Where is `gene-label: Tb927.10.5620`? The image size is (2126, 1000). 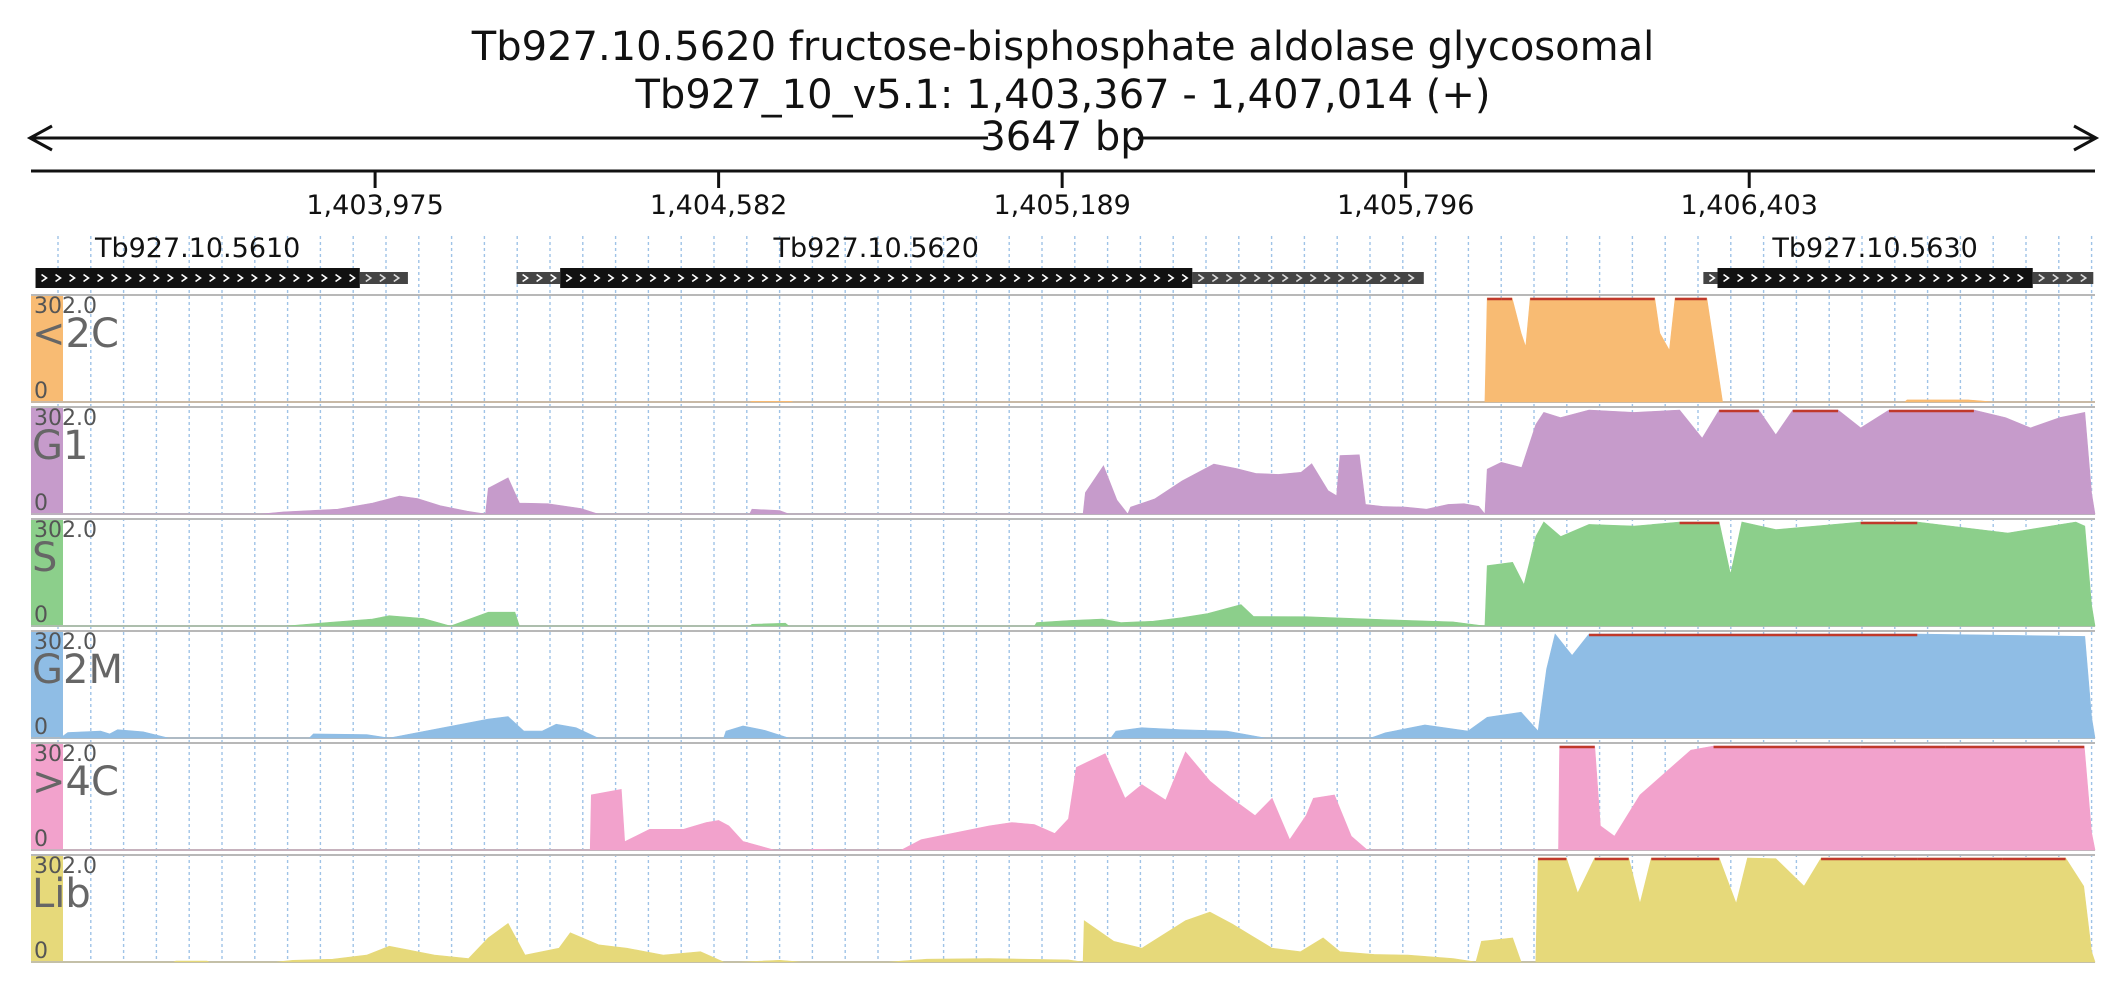
gene-label: Tb927.10.5620 is located at coordinates (876, 248).